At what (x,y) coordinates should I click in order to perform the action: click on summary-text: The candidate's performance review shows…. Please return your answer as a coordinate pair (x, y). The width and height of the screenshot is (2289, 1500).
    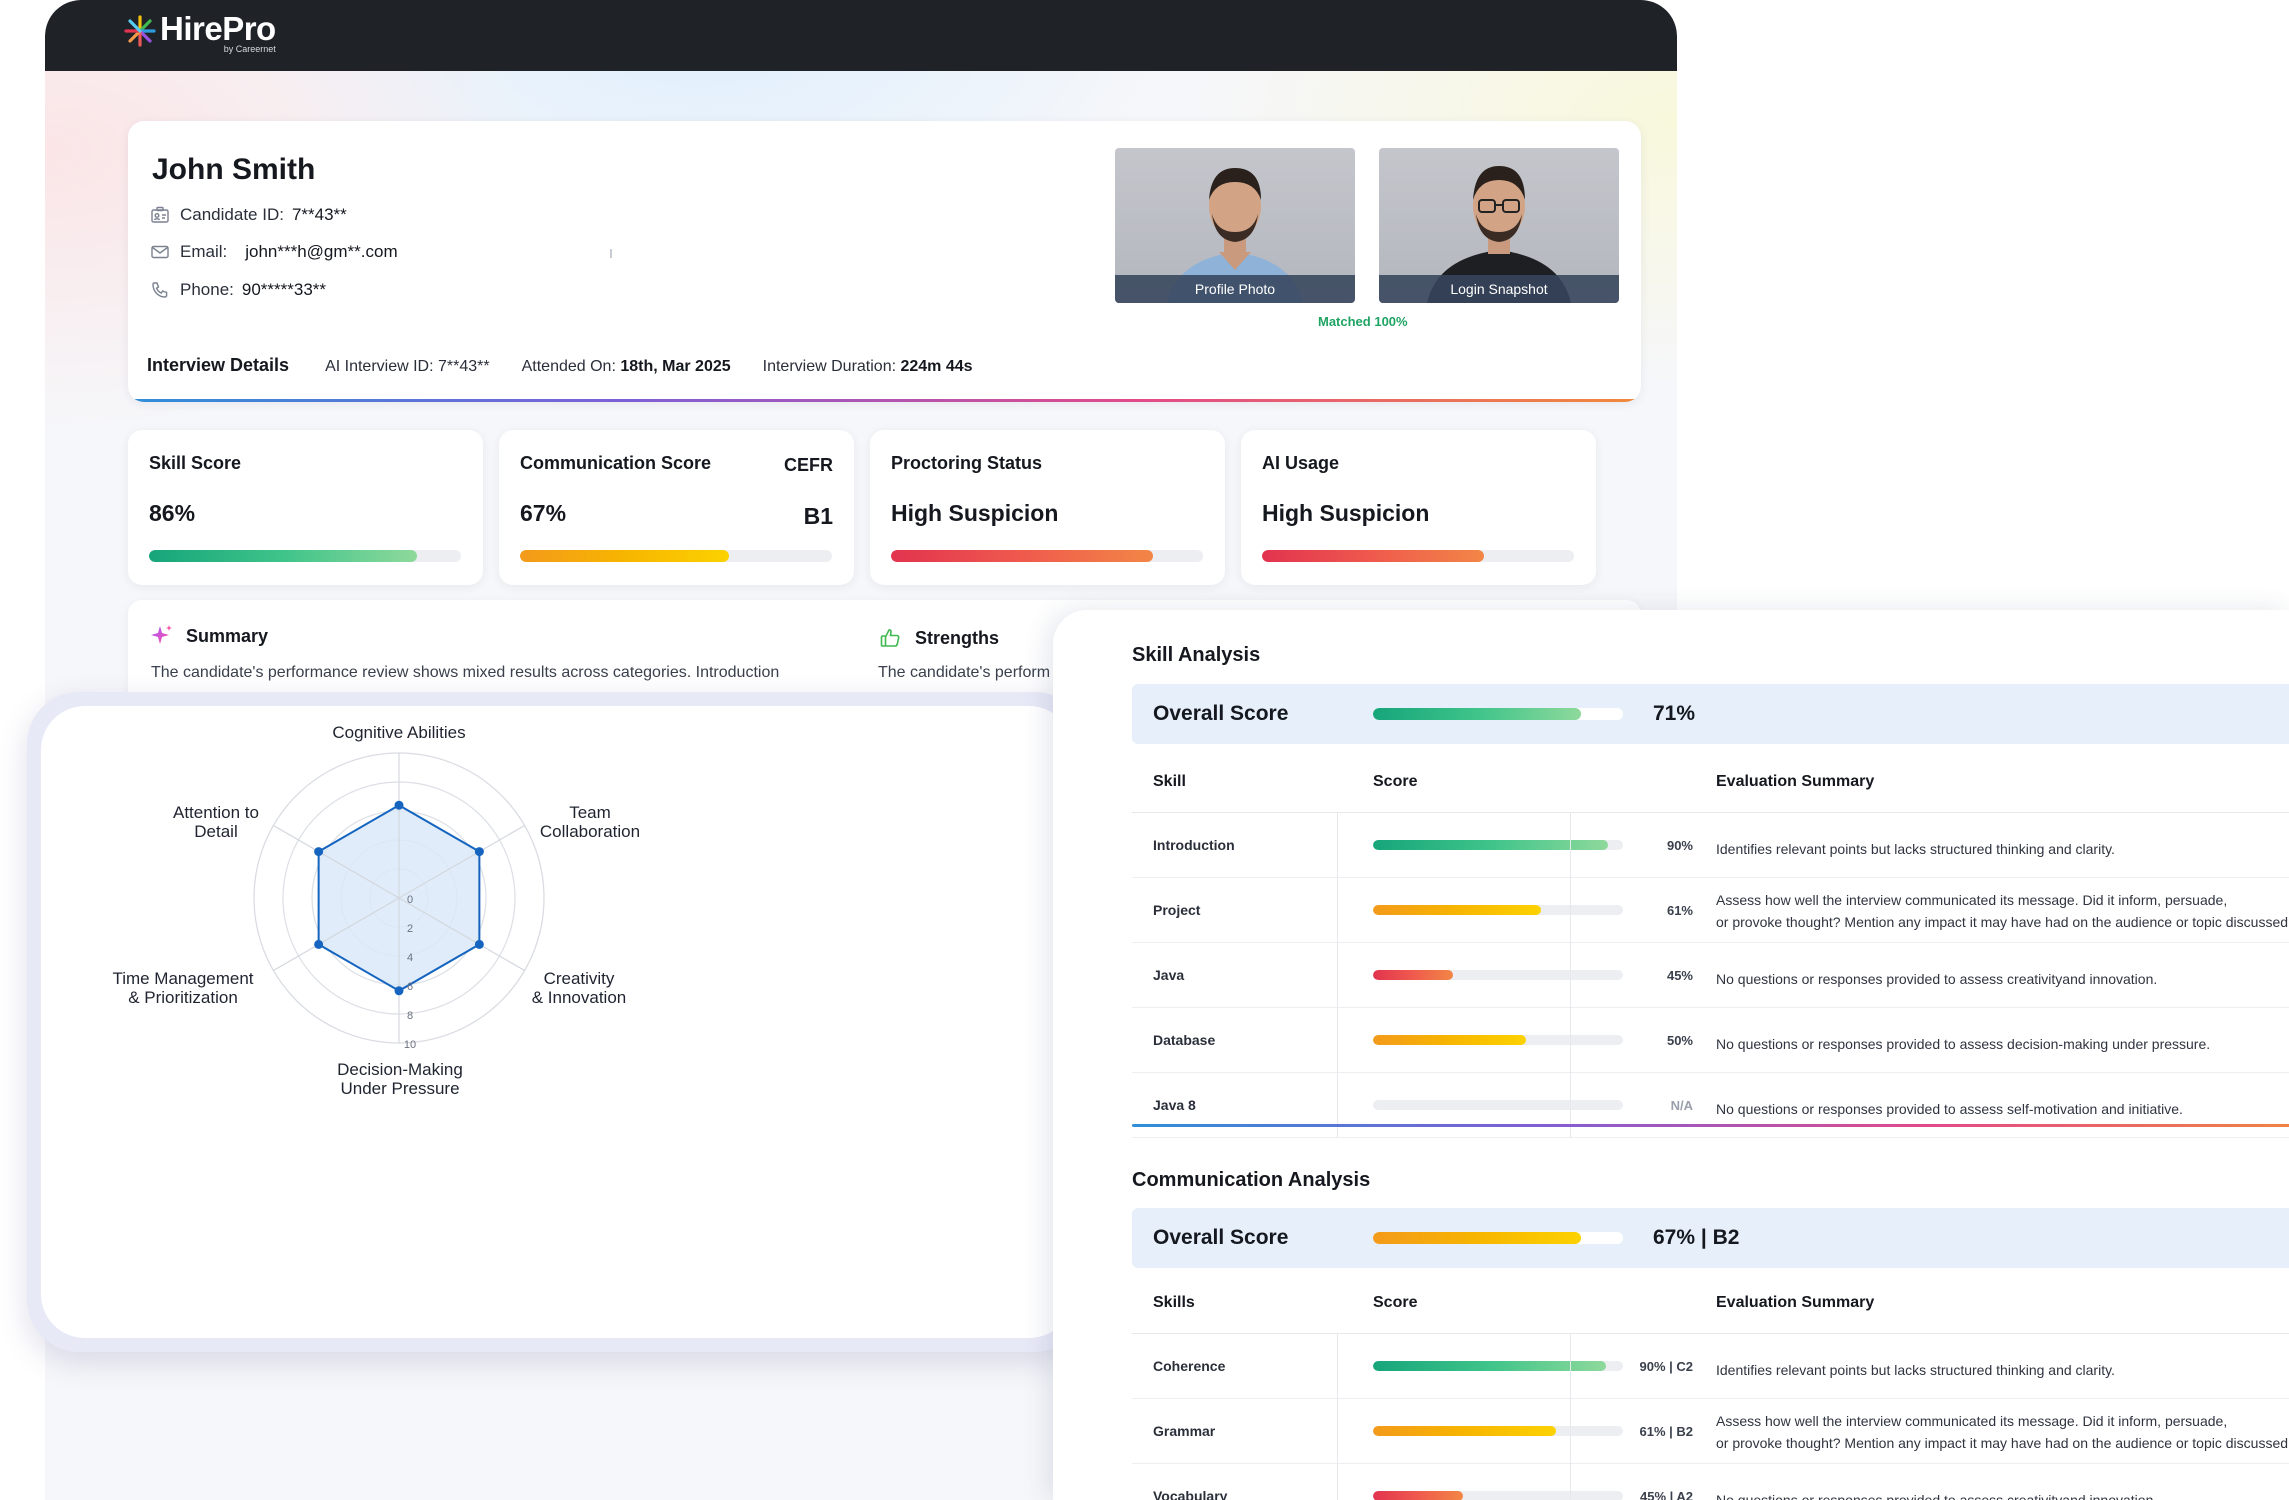
    Looking at the image, I should click on (465, 672).